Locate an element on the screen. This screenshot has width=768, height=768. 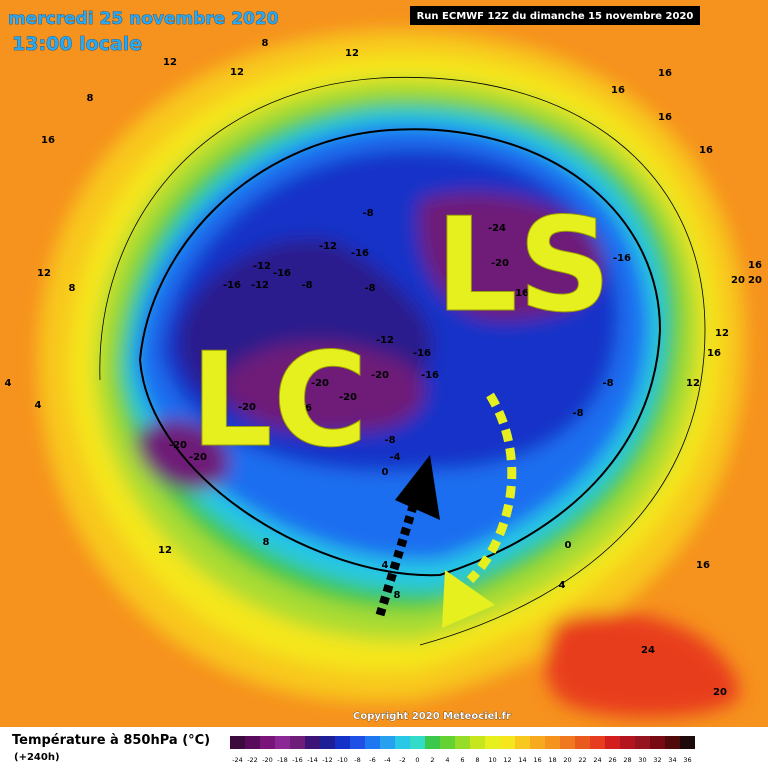
scale-label: -12 is located at coordinates (327, 760).